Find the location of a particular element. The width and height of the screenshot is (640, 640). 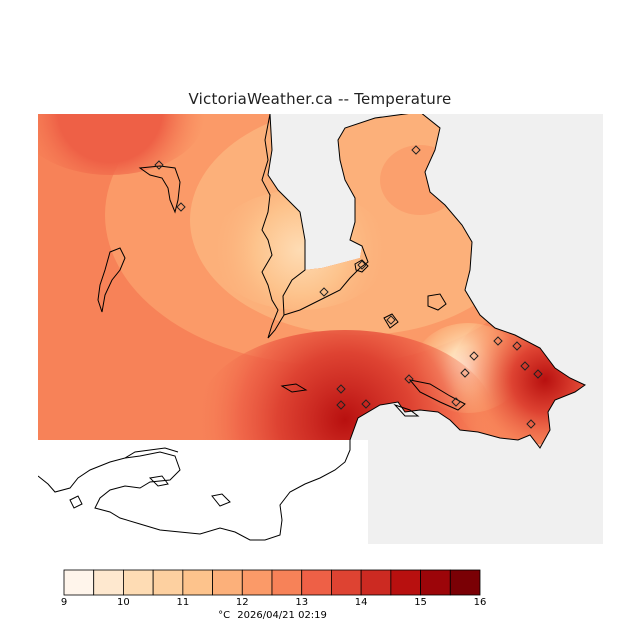

scale-tick-label: 14 is located at coordinates (361, 602).